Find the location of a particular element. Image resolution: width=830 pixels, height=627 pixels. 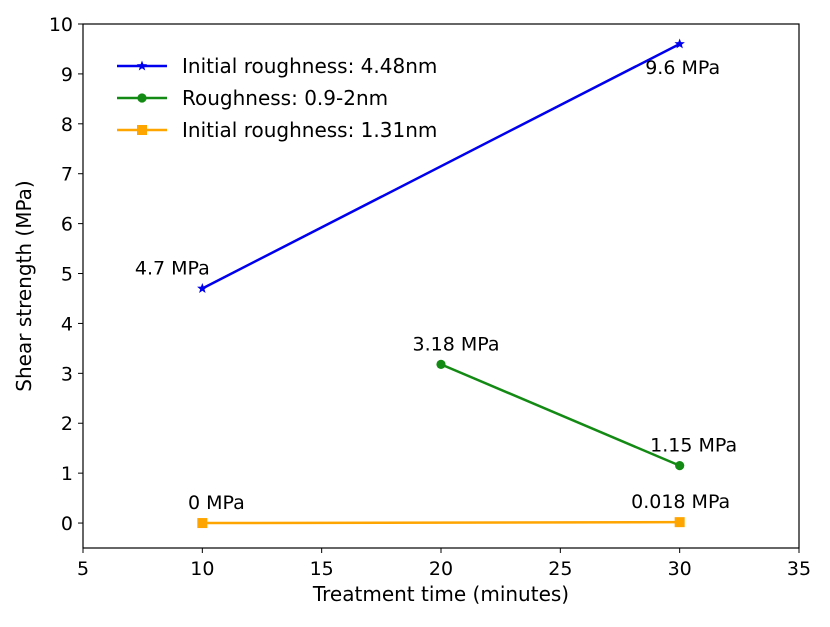

y-axis: 0 1 2 3 4 5 6 7 8 9 10 is located at coordinates (66, 274).